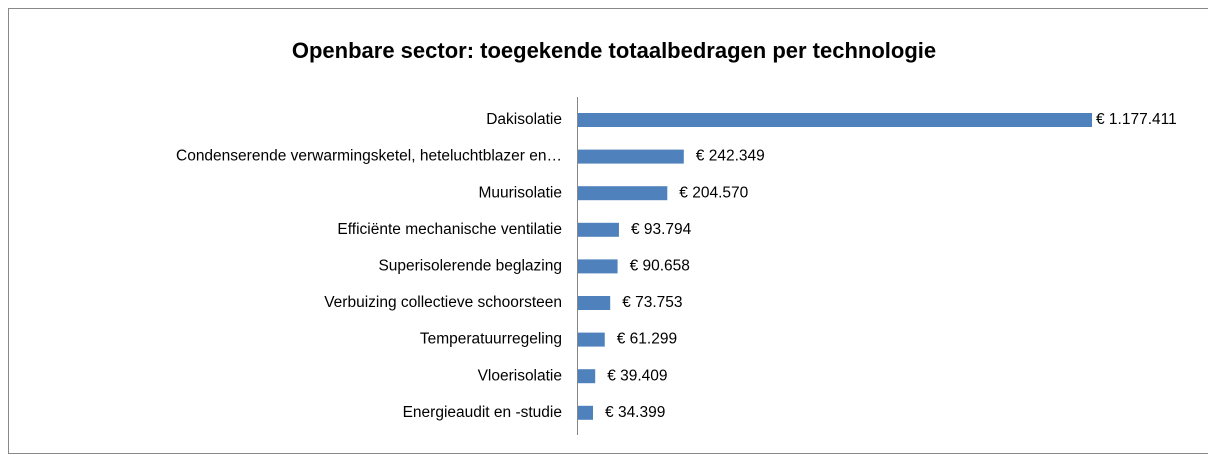 This screenshot has height=455, width=1208. What do you see at coordinates (647, 339) in the screenshot?
I see `data-label: € 61.299` at bounding box center [647, 339].